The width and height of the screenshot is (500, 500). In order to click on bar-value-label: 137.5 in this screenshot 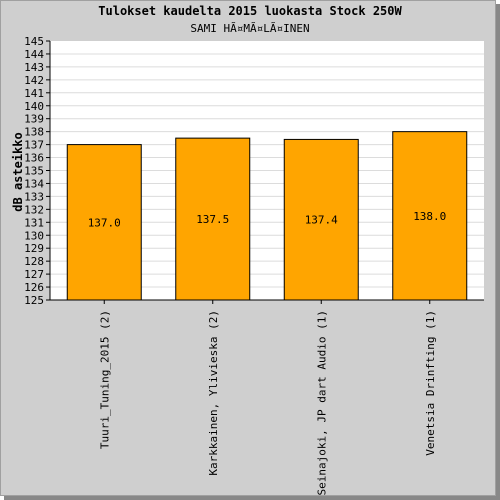, I will do `click(212, 219)`.